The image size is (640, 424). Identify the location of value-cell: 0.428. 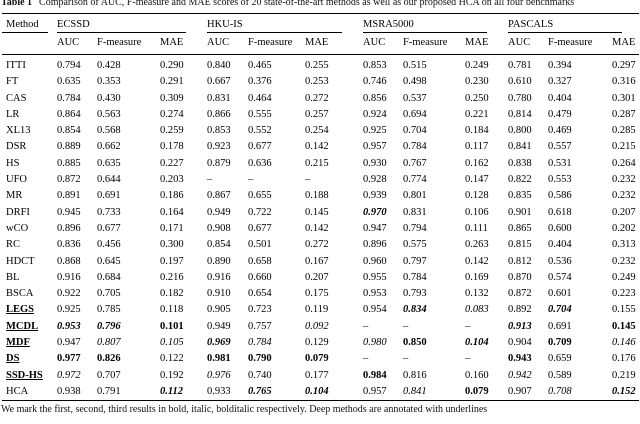
(109, 65).